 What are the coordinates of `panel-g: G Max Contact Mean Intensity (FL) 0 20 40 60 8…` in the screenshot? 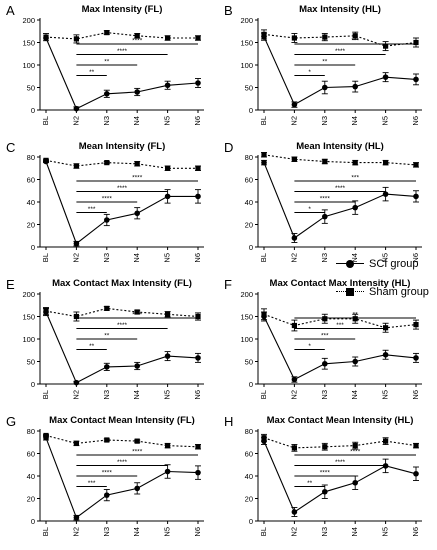 It's located at (105, 475).